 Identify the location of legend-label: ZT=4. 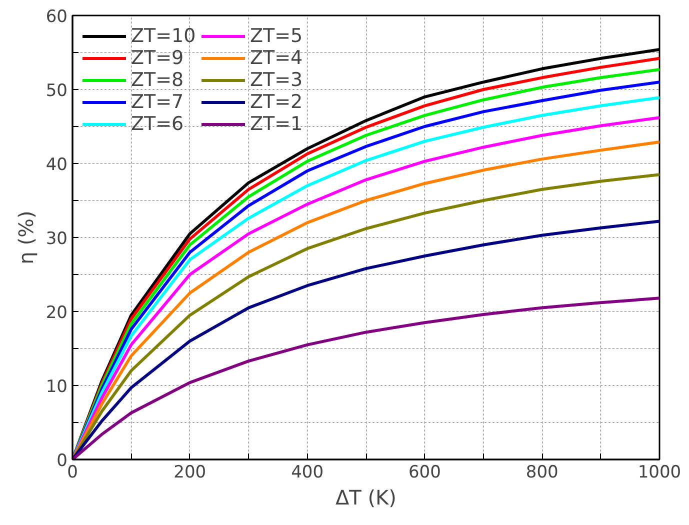
(277, 58).